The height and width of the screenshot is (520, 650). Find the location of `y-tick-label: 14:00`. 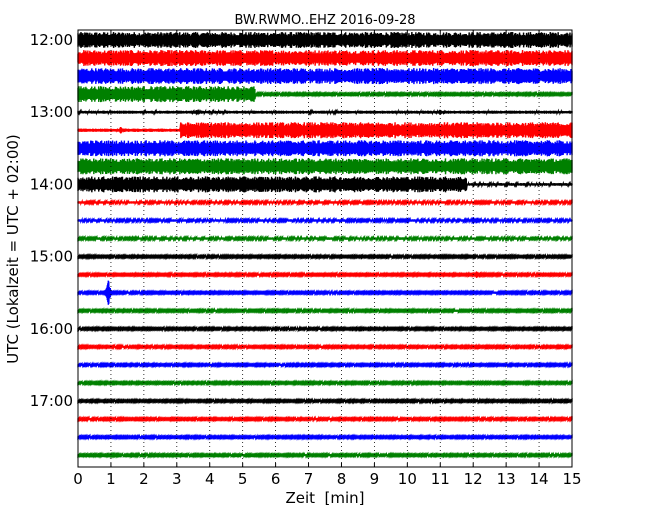

y-tick-label: 14:00 is located at coordinates (51, 184).